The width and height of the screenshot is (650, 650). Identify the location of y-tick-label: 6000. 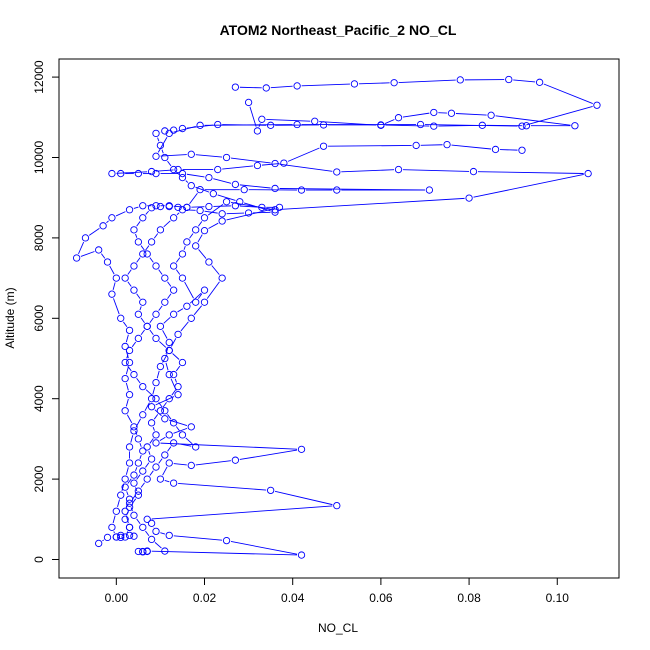
(39, 318).